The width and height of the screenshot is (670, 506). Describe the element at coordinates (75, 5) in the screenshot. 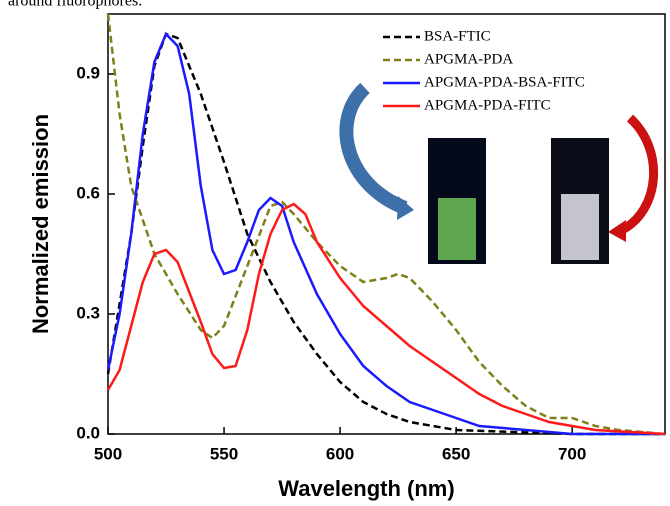

I see `caption-fragment: around fluorophores.` at that location.